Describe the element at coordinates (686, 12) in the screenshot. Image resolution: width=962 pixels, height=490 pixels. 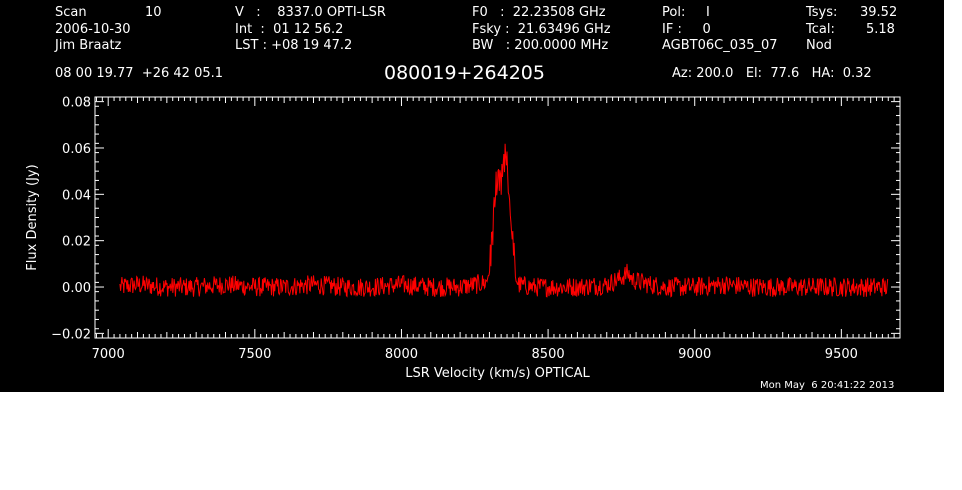
I see `polarization: Pol: I` at that location.